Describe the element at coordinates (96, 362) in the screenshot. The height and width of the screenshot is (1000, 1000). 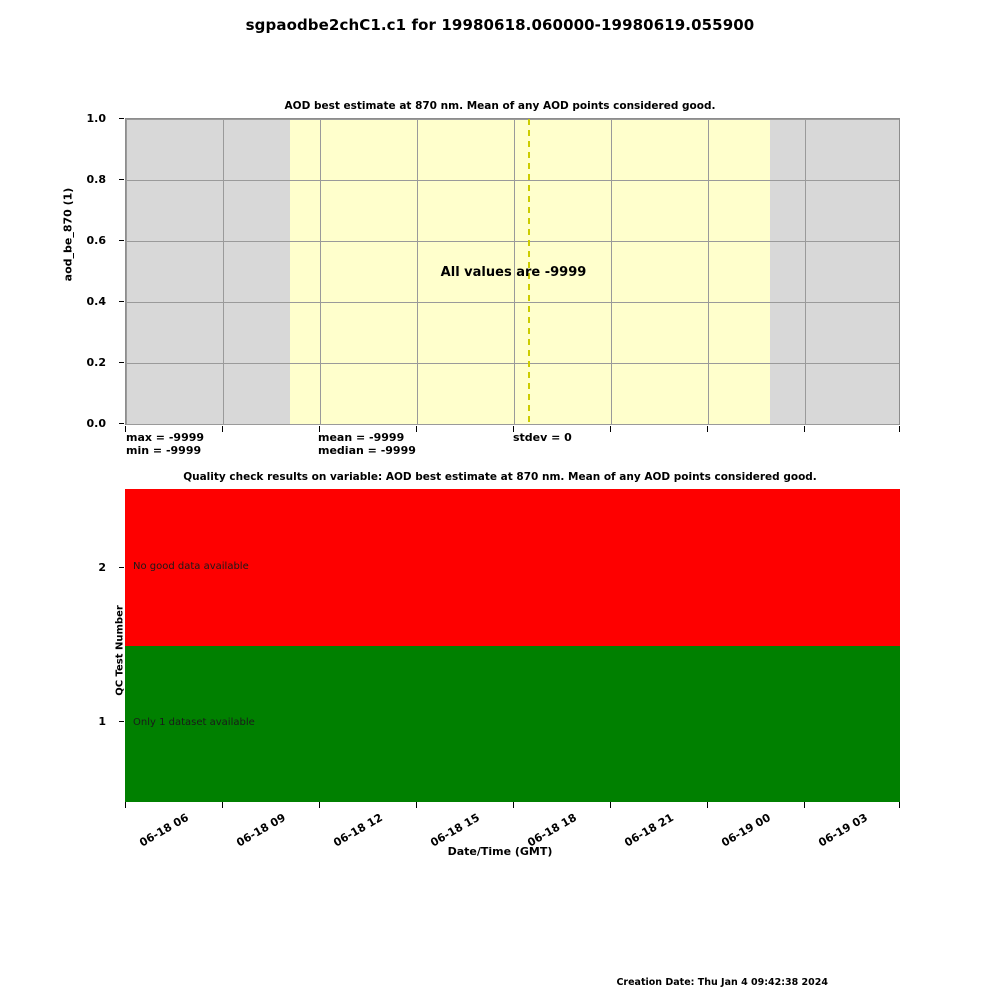
I see `aod-ytick-label-0_2: 0.2` at that location.